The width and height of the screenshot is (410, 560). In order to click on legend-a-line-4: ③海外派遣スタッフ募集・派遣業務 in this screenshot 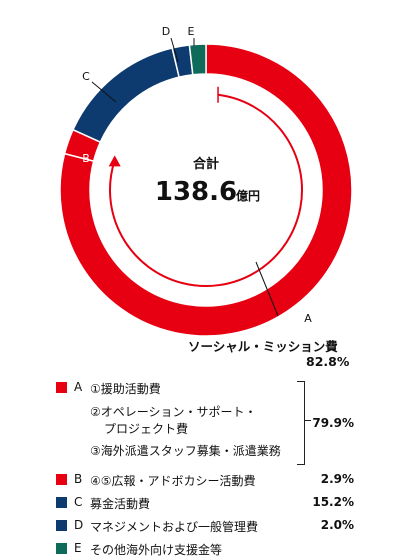, I will do `click(185, 451)`.